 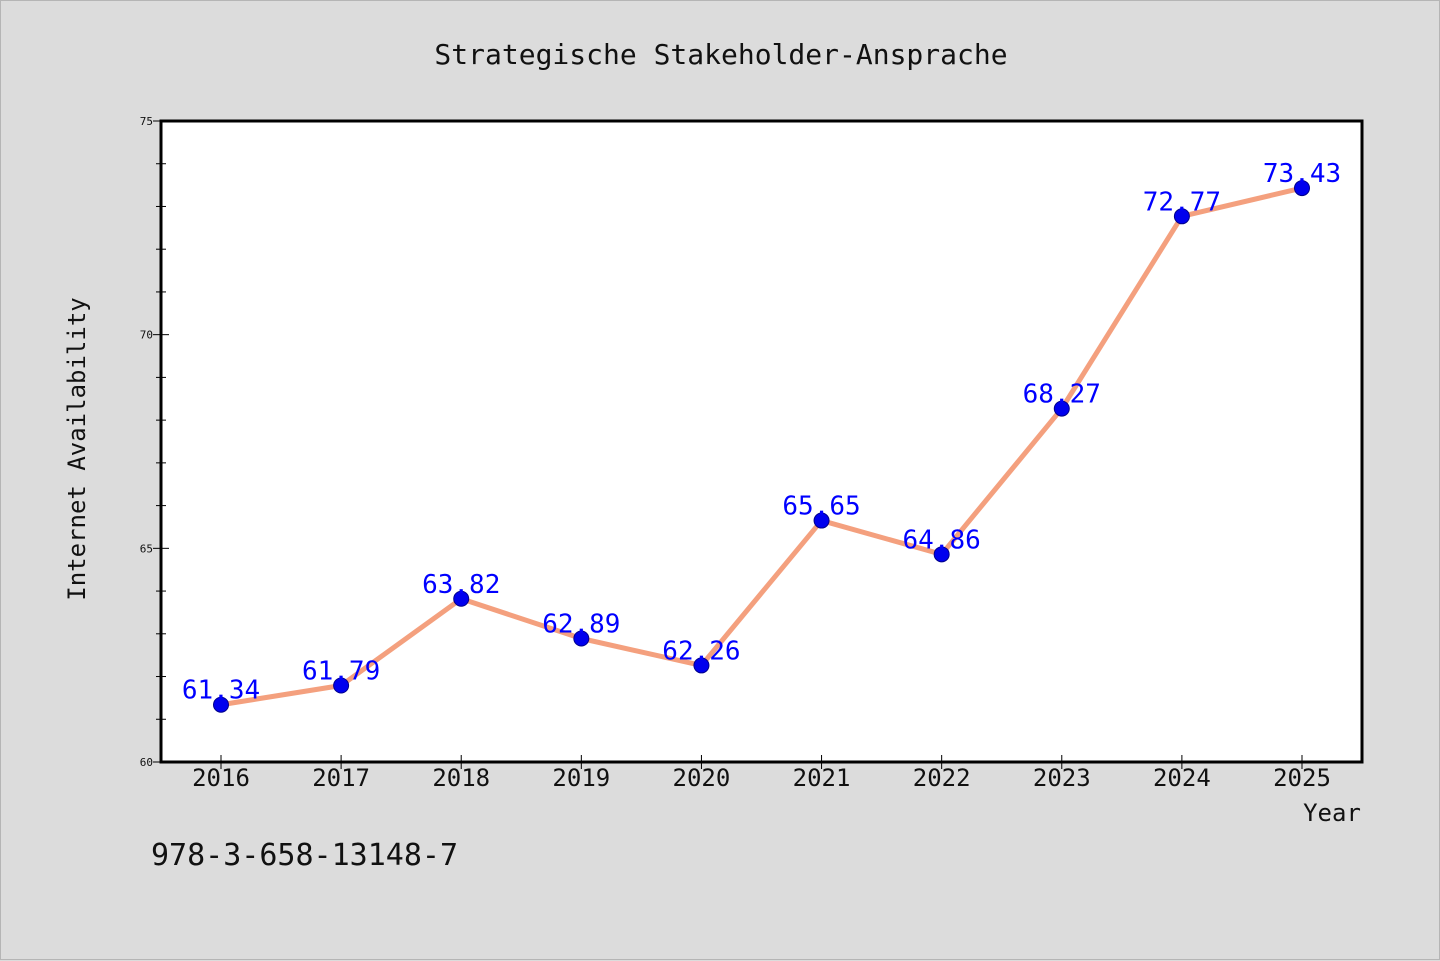 What do you see at coordinates (154, 442) in the screenshot?
I see `y-axis: 60 65 70 75` at bounding box center [154, 442].